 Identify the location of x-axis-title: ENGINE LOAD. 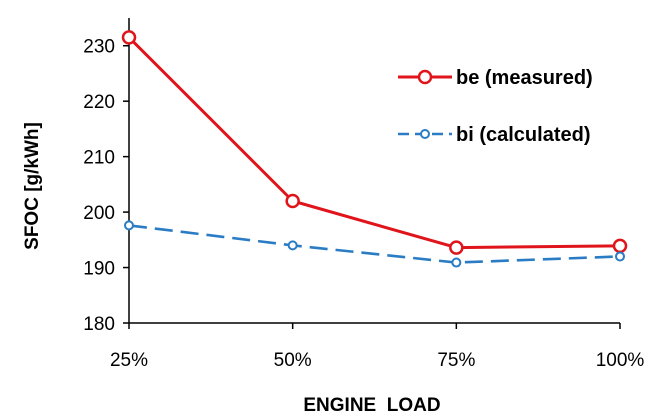
(371, 405).